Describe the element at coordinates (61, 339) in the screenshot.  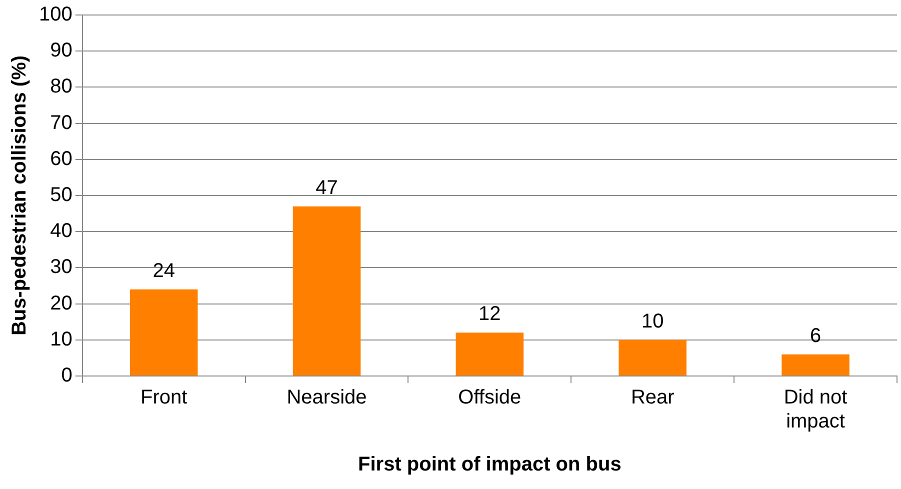
I see `y-tick-label: 10` at that location.